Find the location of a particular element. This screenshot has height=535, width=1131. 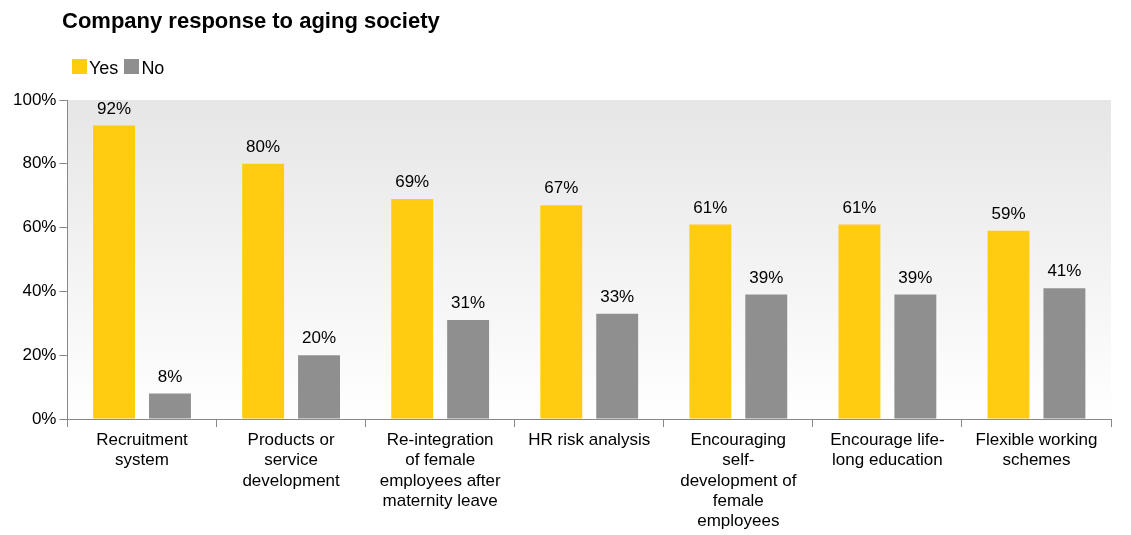

x-tick-label: Recruitment system is located at coordinates (142, 449).